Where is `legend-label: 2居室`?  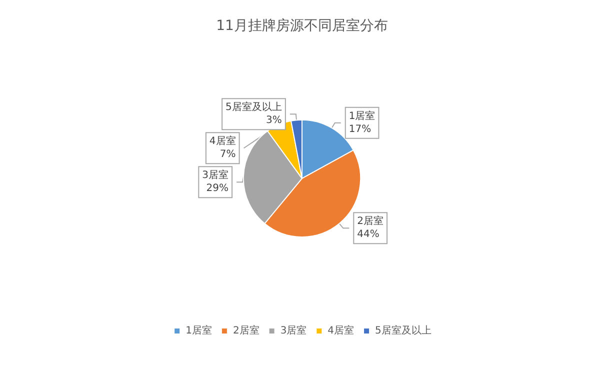
legend-label: 2居室 is located at coordinates (246, 330).